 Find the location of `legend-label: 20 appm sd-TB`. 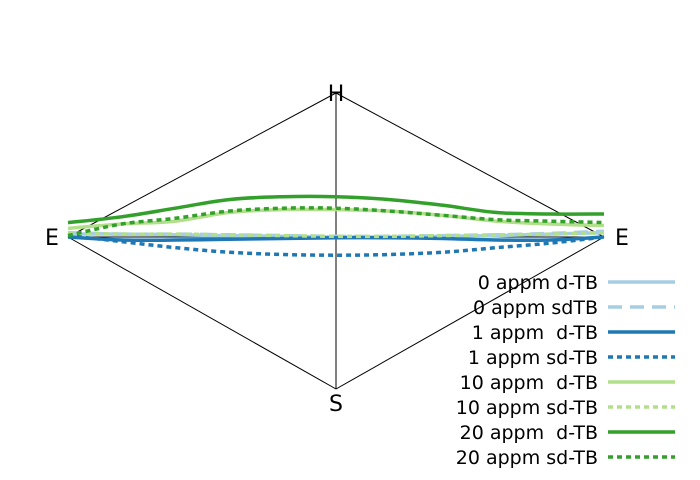

legend-label: 20 appm sd-TB is located at coordinates (527, 458).